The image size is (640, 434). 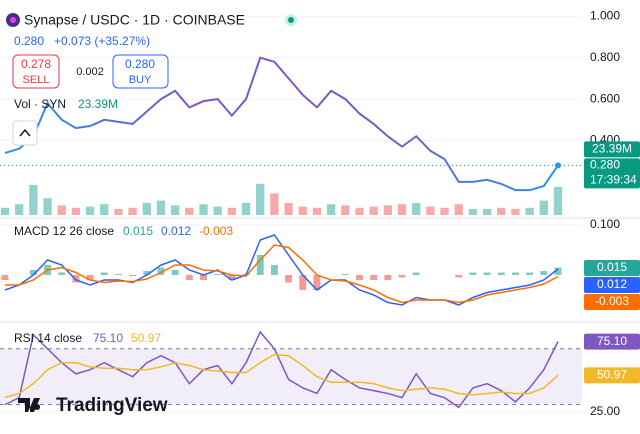 What do you see at coordinates (40, 104) in the screenshot?
I see `volume-label: Vol · SYN` at bounding box center [40, 104].